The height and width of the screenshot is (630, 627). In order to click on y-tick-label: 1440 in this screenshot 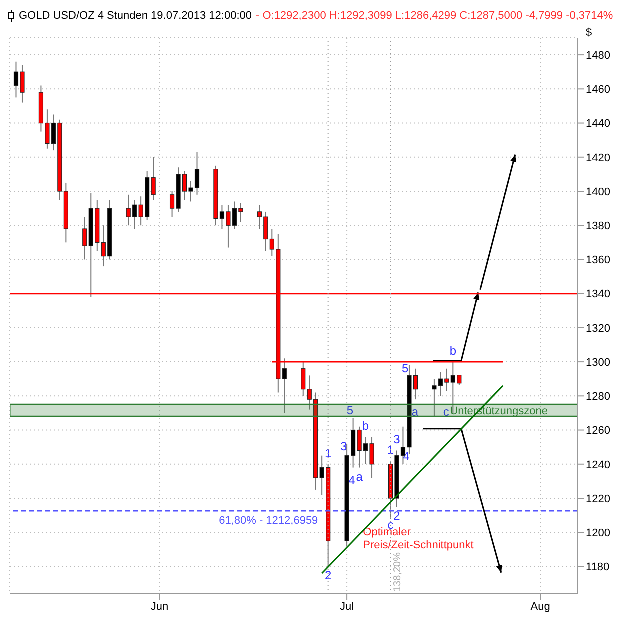, I will do `click(598, 124)`.